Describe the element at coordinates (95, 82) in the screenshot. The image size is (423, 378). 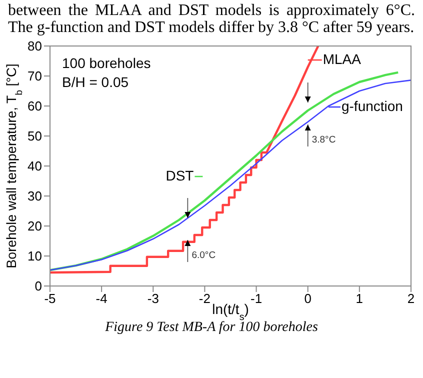
I see `annotation: B/H = 0.05` at that location.